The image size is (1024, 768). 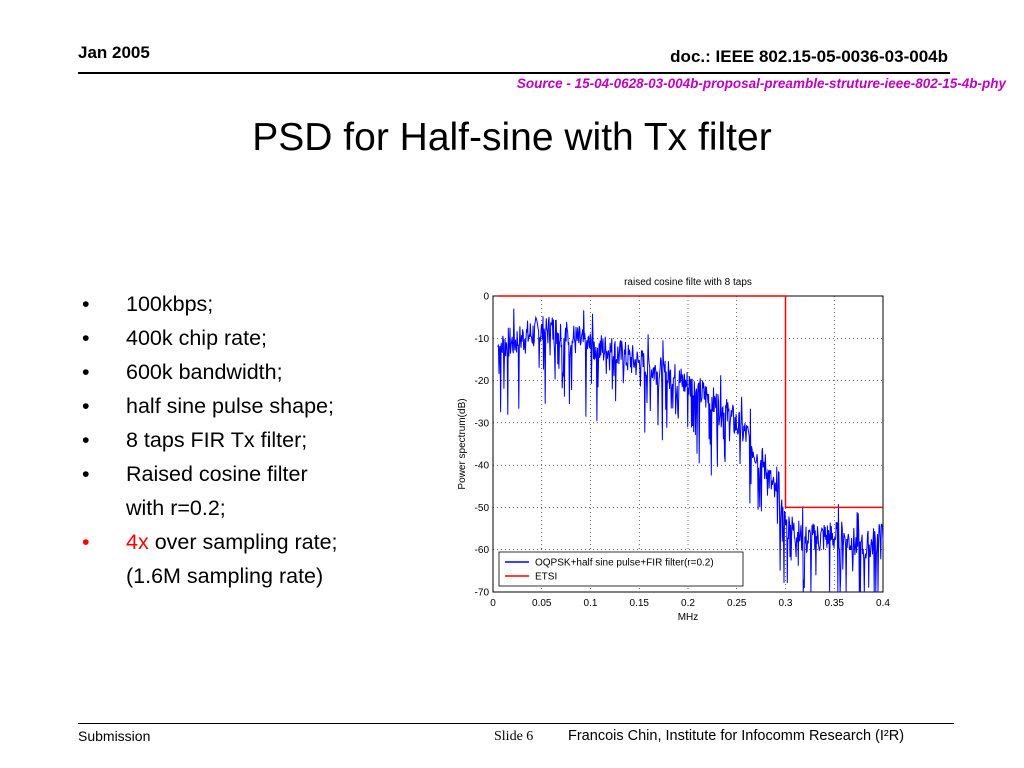 What do you see at coordinates (688, 603) in the screenshot?
I see `x-tick-label: 0.2` at bounding box center [688, 603].